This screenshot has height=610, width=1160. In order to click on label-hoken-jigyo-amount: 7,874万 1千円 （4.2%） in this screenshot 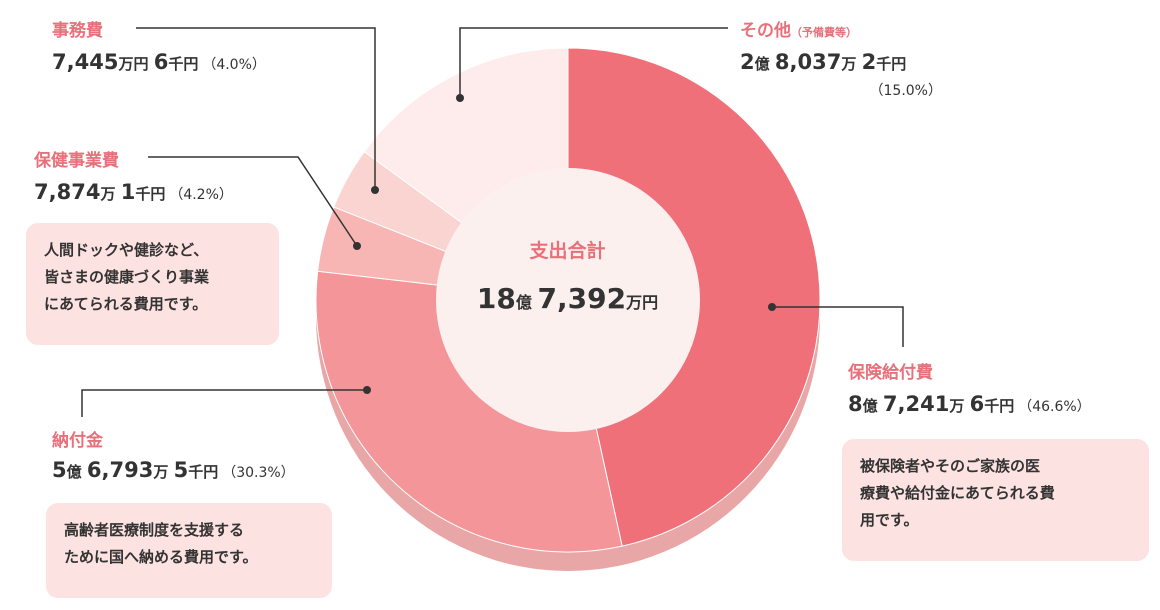, I will do `click(133, 192)`.